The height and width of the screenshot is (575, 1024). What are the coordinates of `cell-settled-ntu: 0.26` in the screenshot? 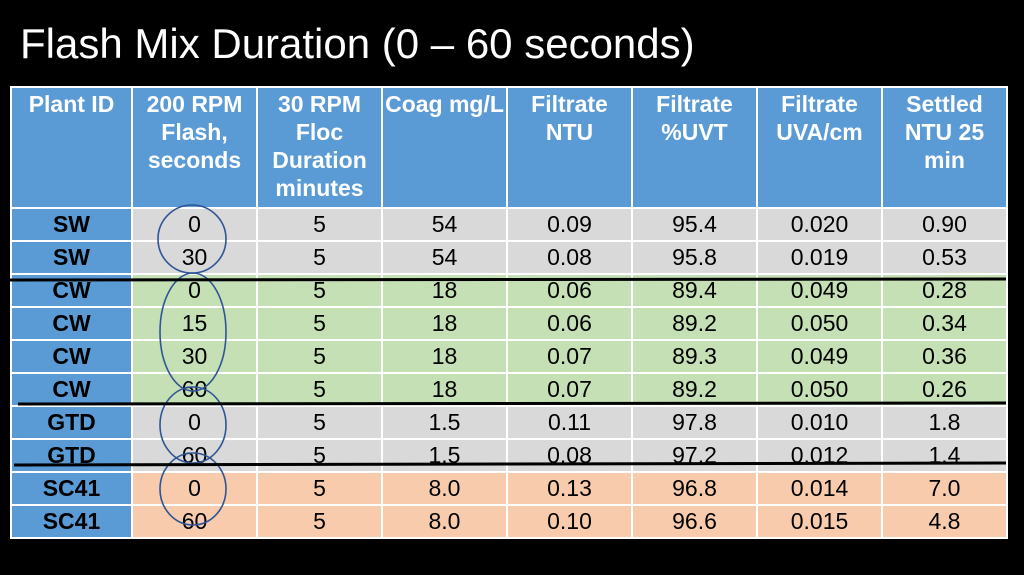 It's located at (944, 389).